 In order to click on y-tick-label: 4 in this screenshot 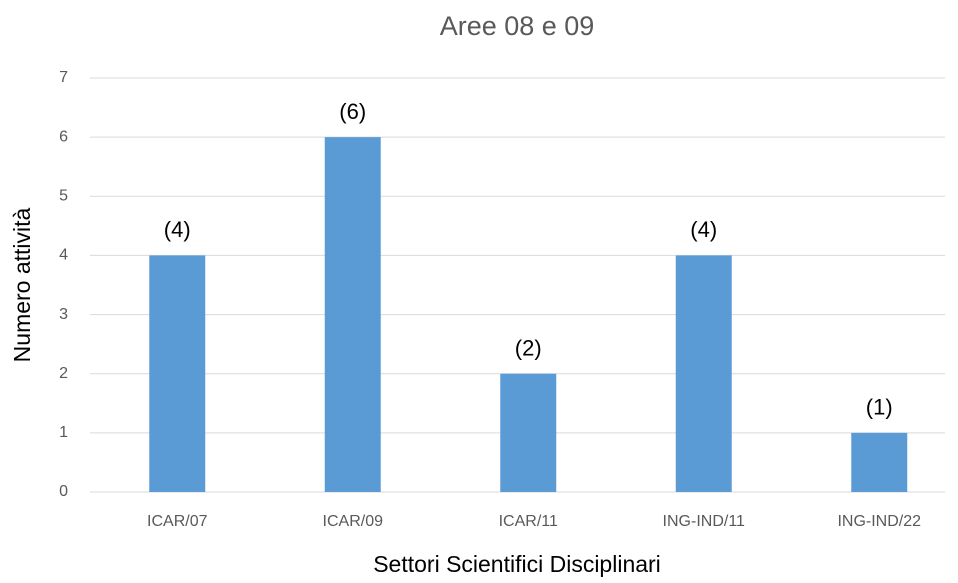, I will do `click(63, 255)`.